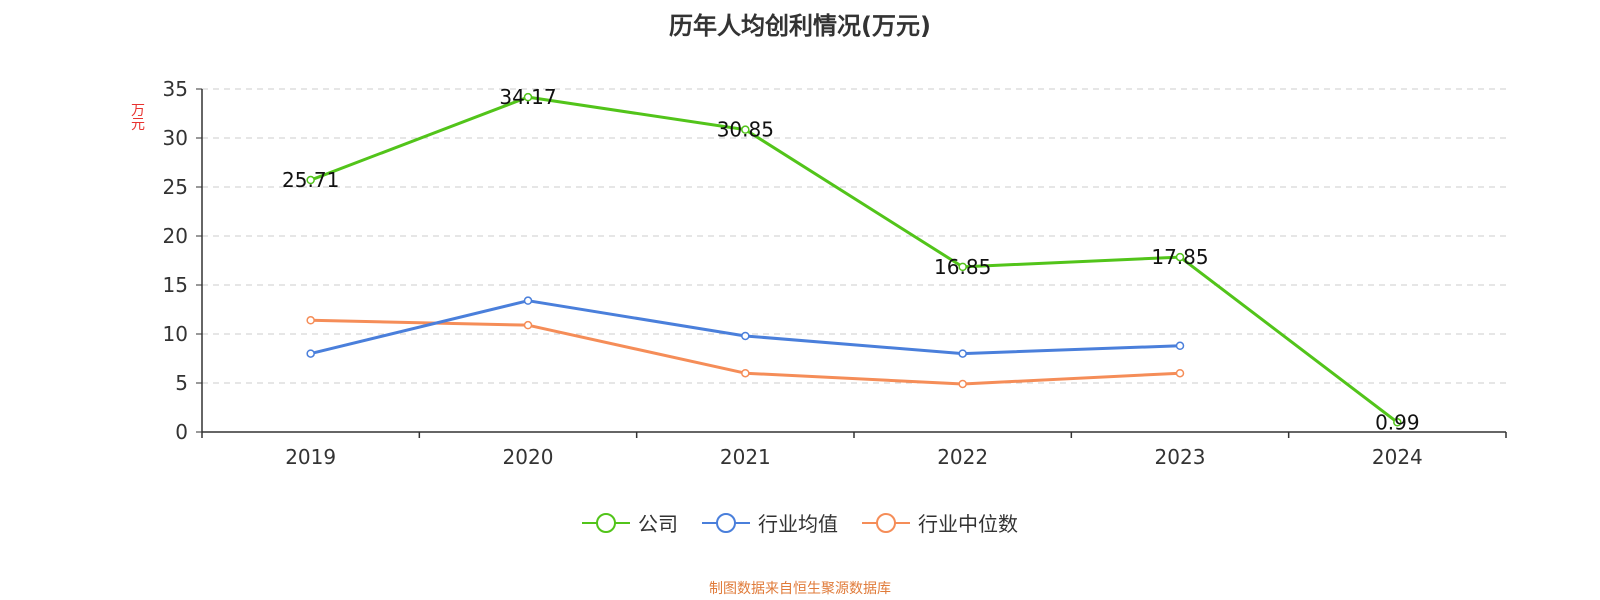  What do you see at coordinates (800, 589) in the screenshot?
I see `data-source-note: 制图数据来自恒生聚源数据库` at bounding box center [800, 589].